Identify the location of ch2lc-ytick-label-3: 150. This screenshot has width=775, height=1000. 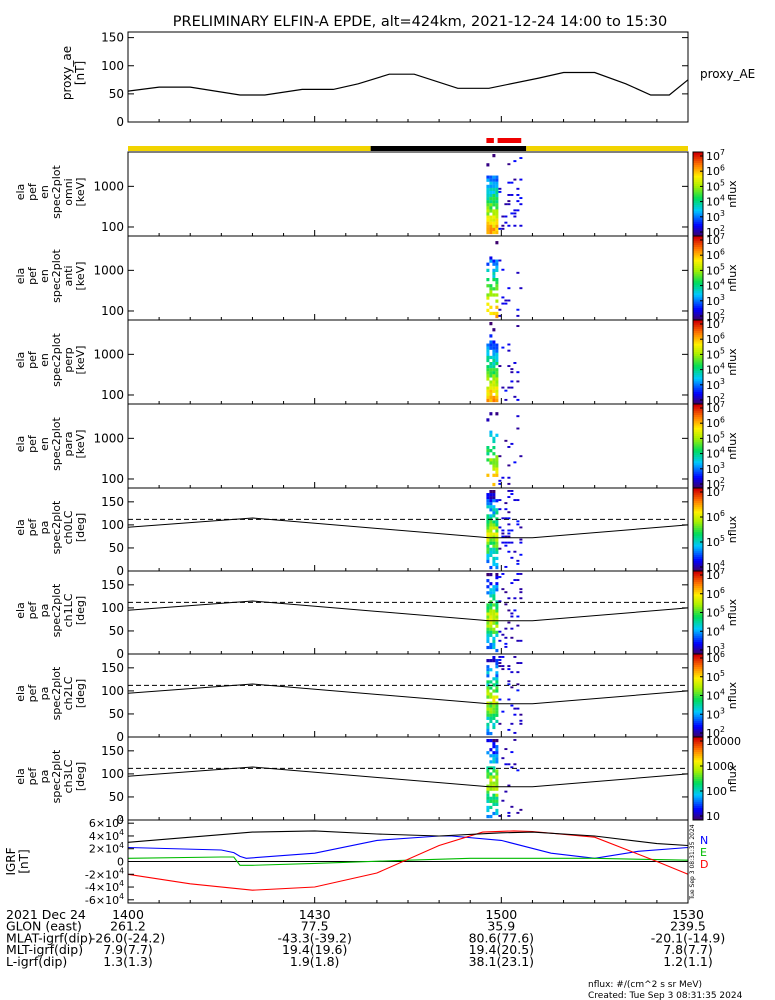
(112, 668).